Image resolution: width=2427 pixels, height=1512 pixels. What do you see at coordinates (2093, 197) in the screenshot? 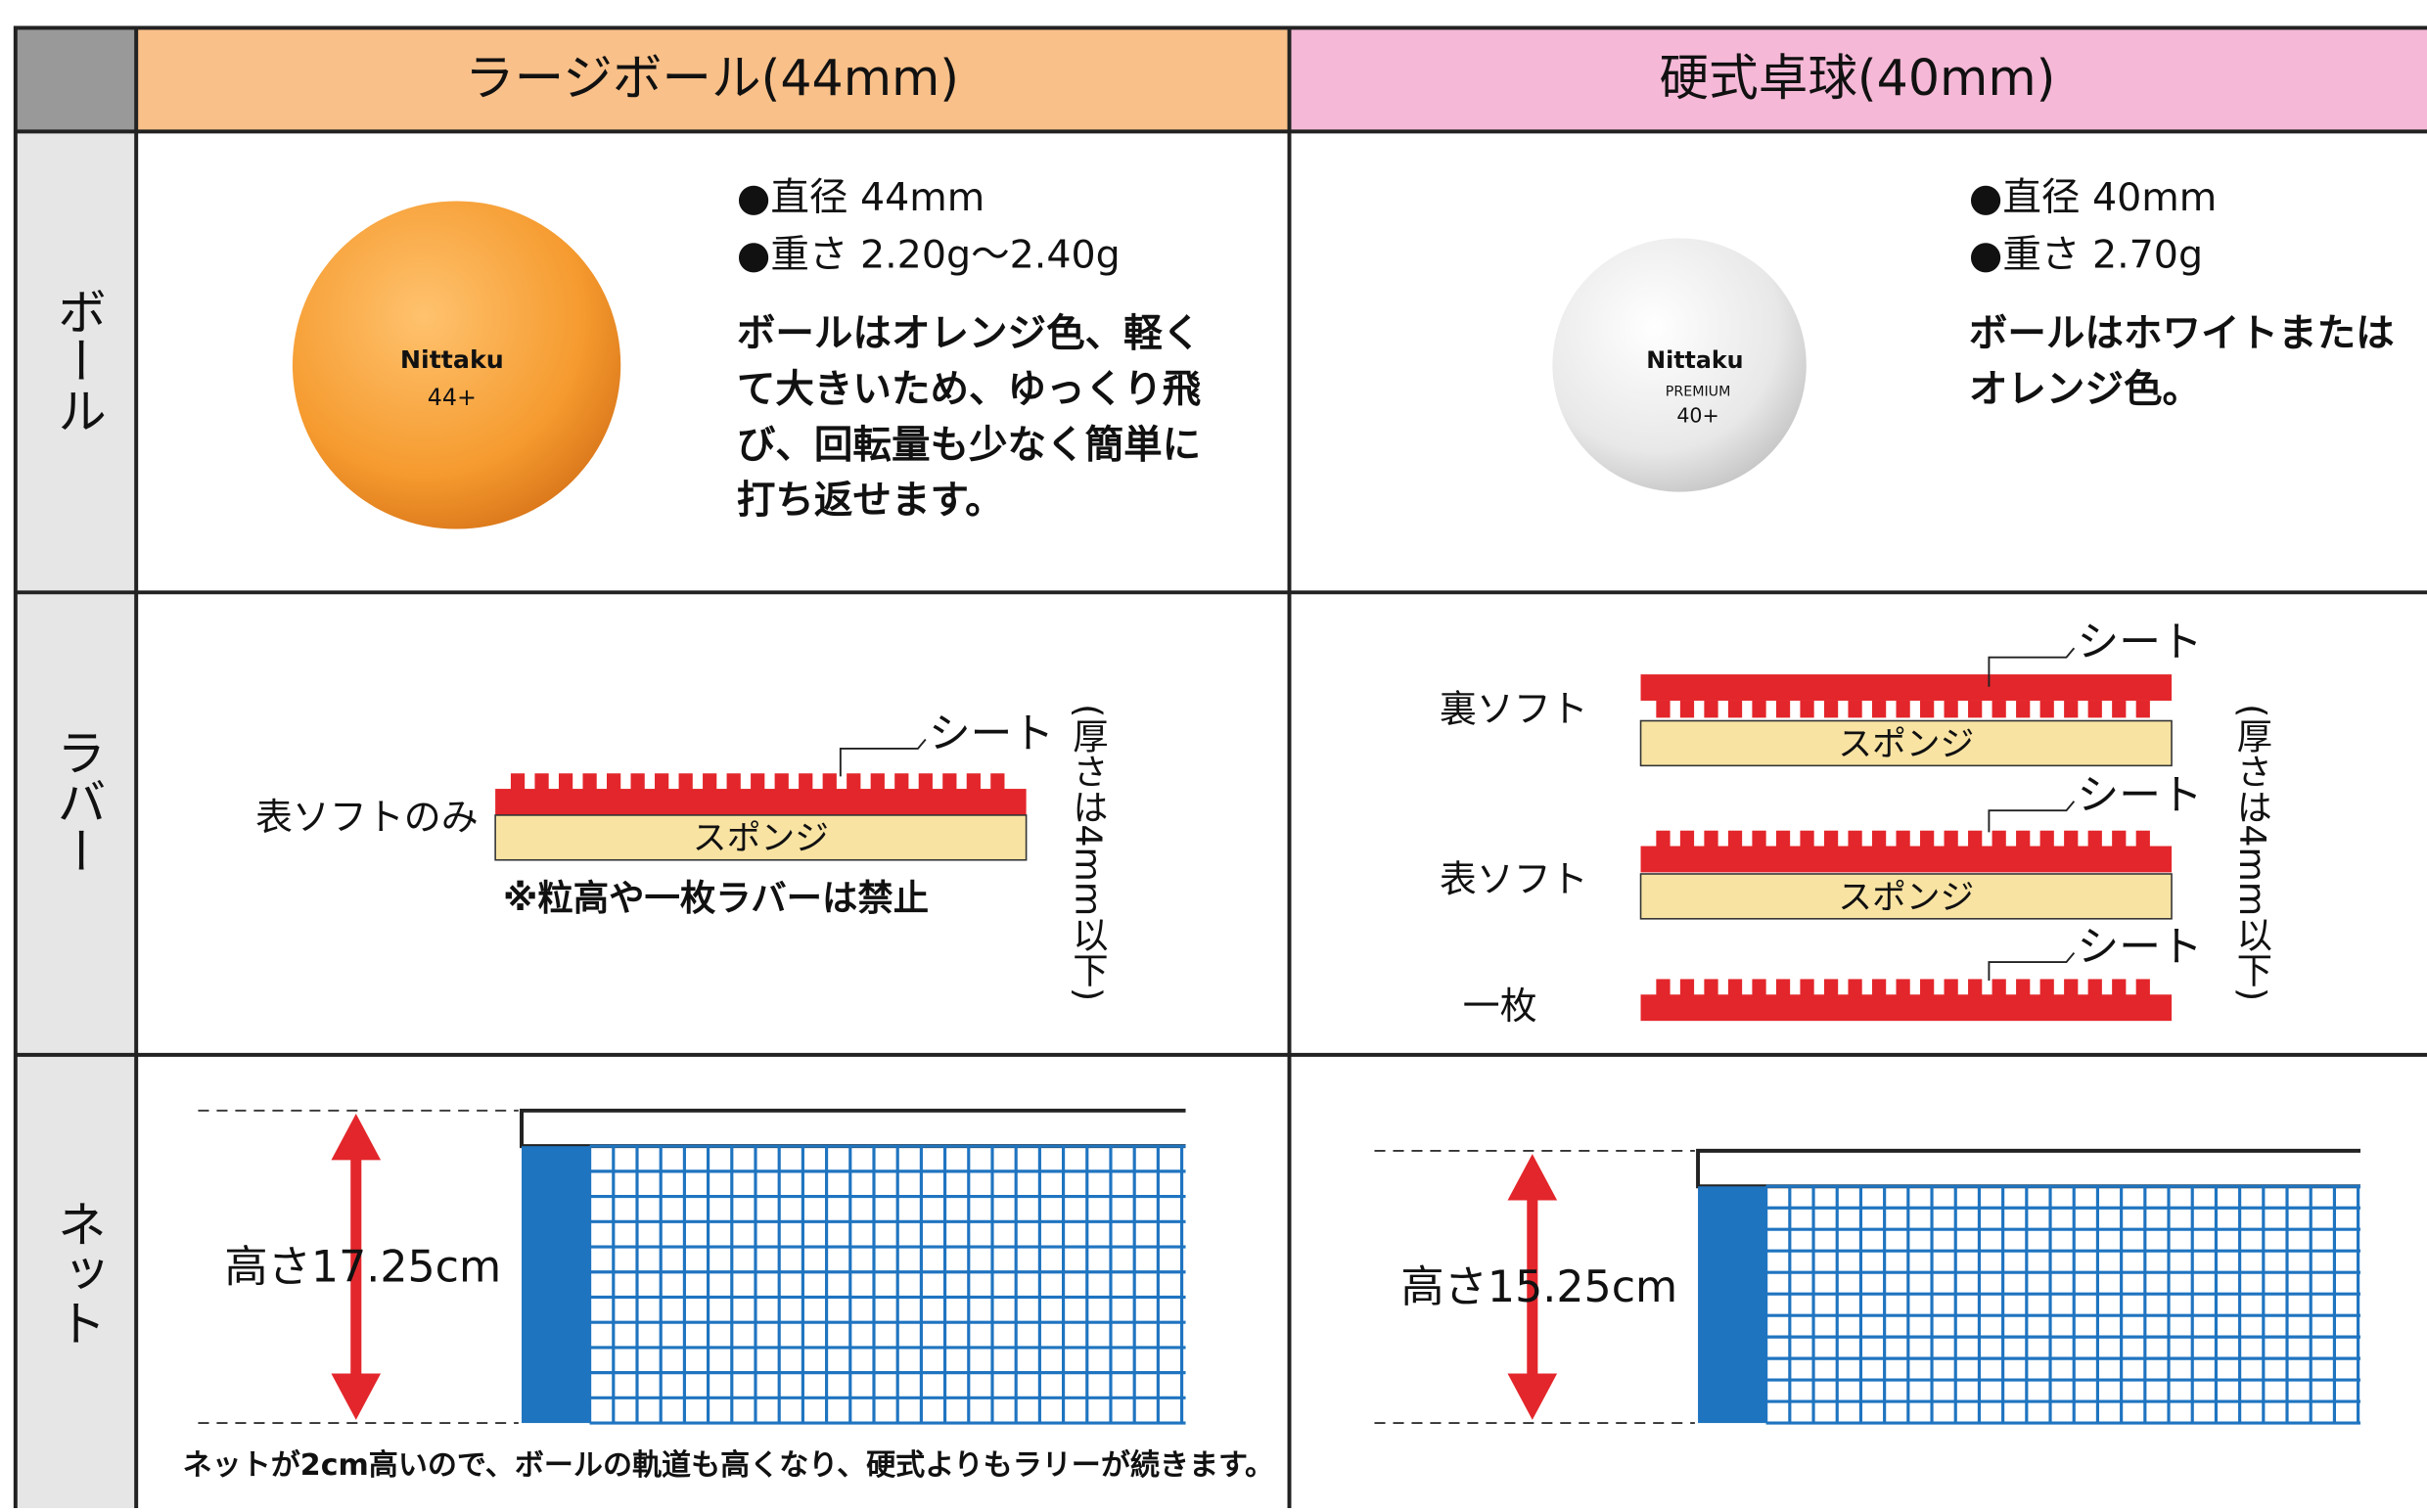
I see `diameter: ●直径 40mm` at bounding box center [2093, 197].